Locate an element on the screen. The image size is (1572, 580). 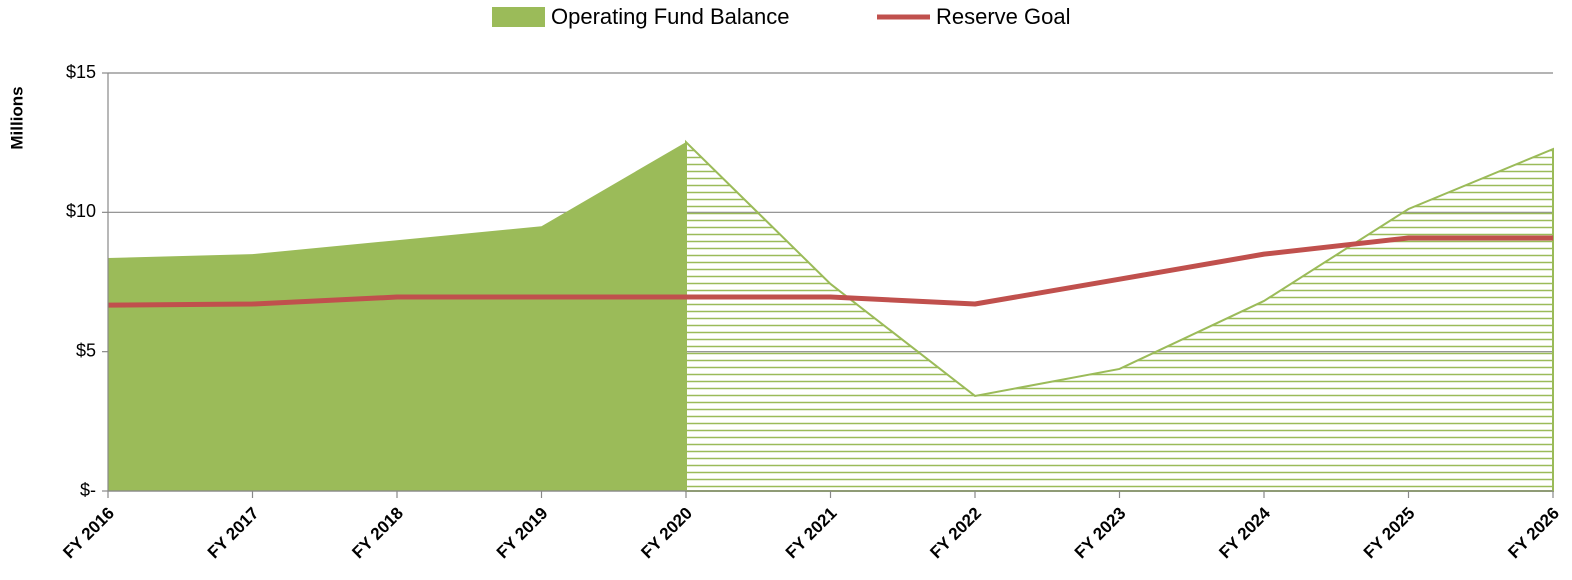
legend-label: Reserve Goal is located at coordinates (1003, 16).